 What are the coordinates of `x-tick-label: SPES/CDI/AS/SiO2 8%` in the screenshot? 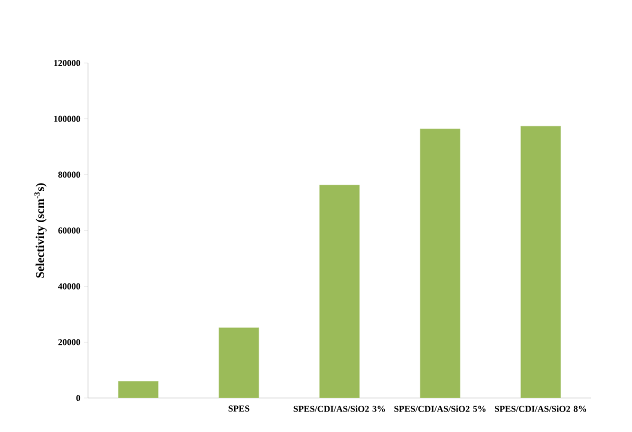 It's located at (540, 409).